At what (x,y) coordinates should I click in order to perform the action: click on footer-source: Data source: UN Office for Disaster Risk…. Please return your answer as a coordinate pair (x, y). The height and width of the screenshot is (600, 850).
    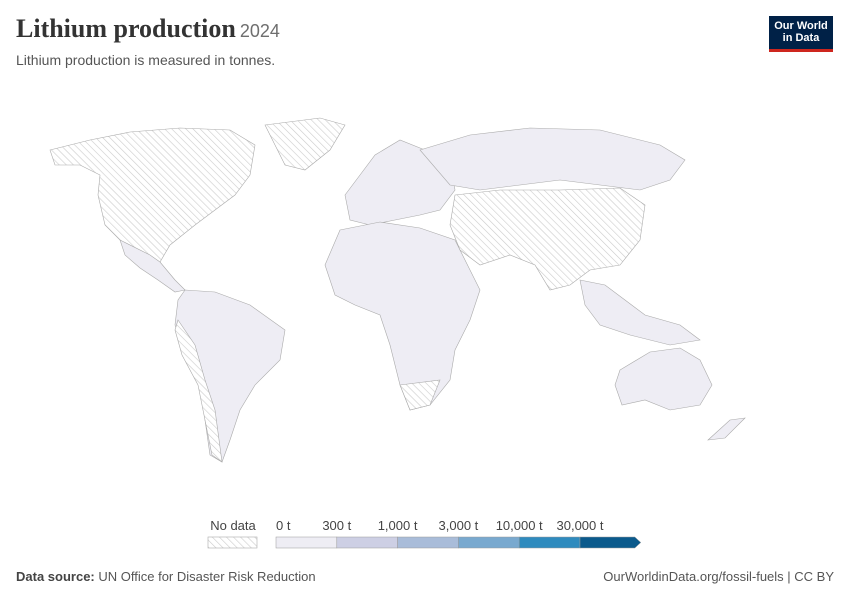
    Looking at the image, I should click on (166, 576).